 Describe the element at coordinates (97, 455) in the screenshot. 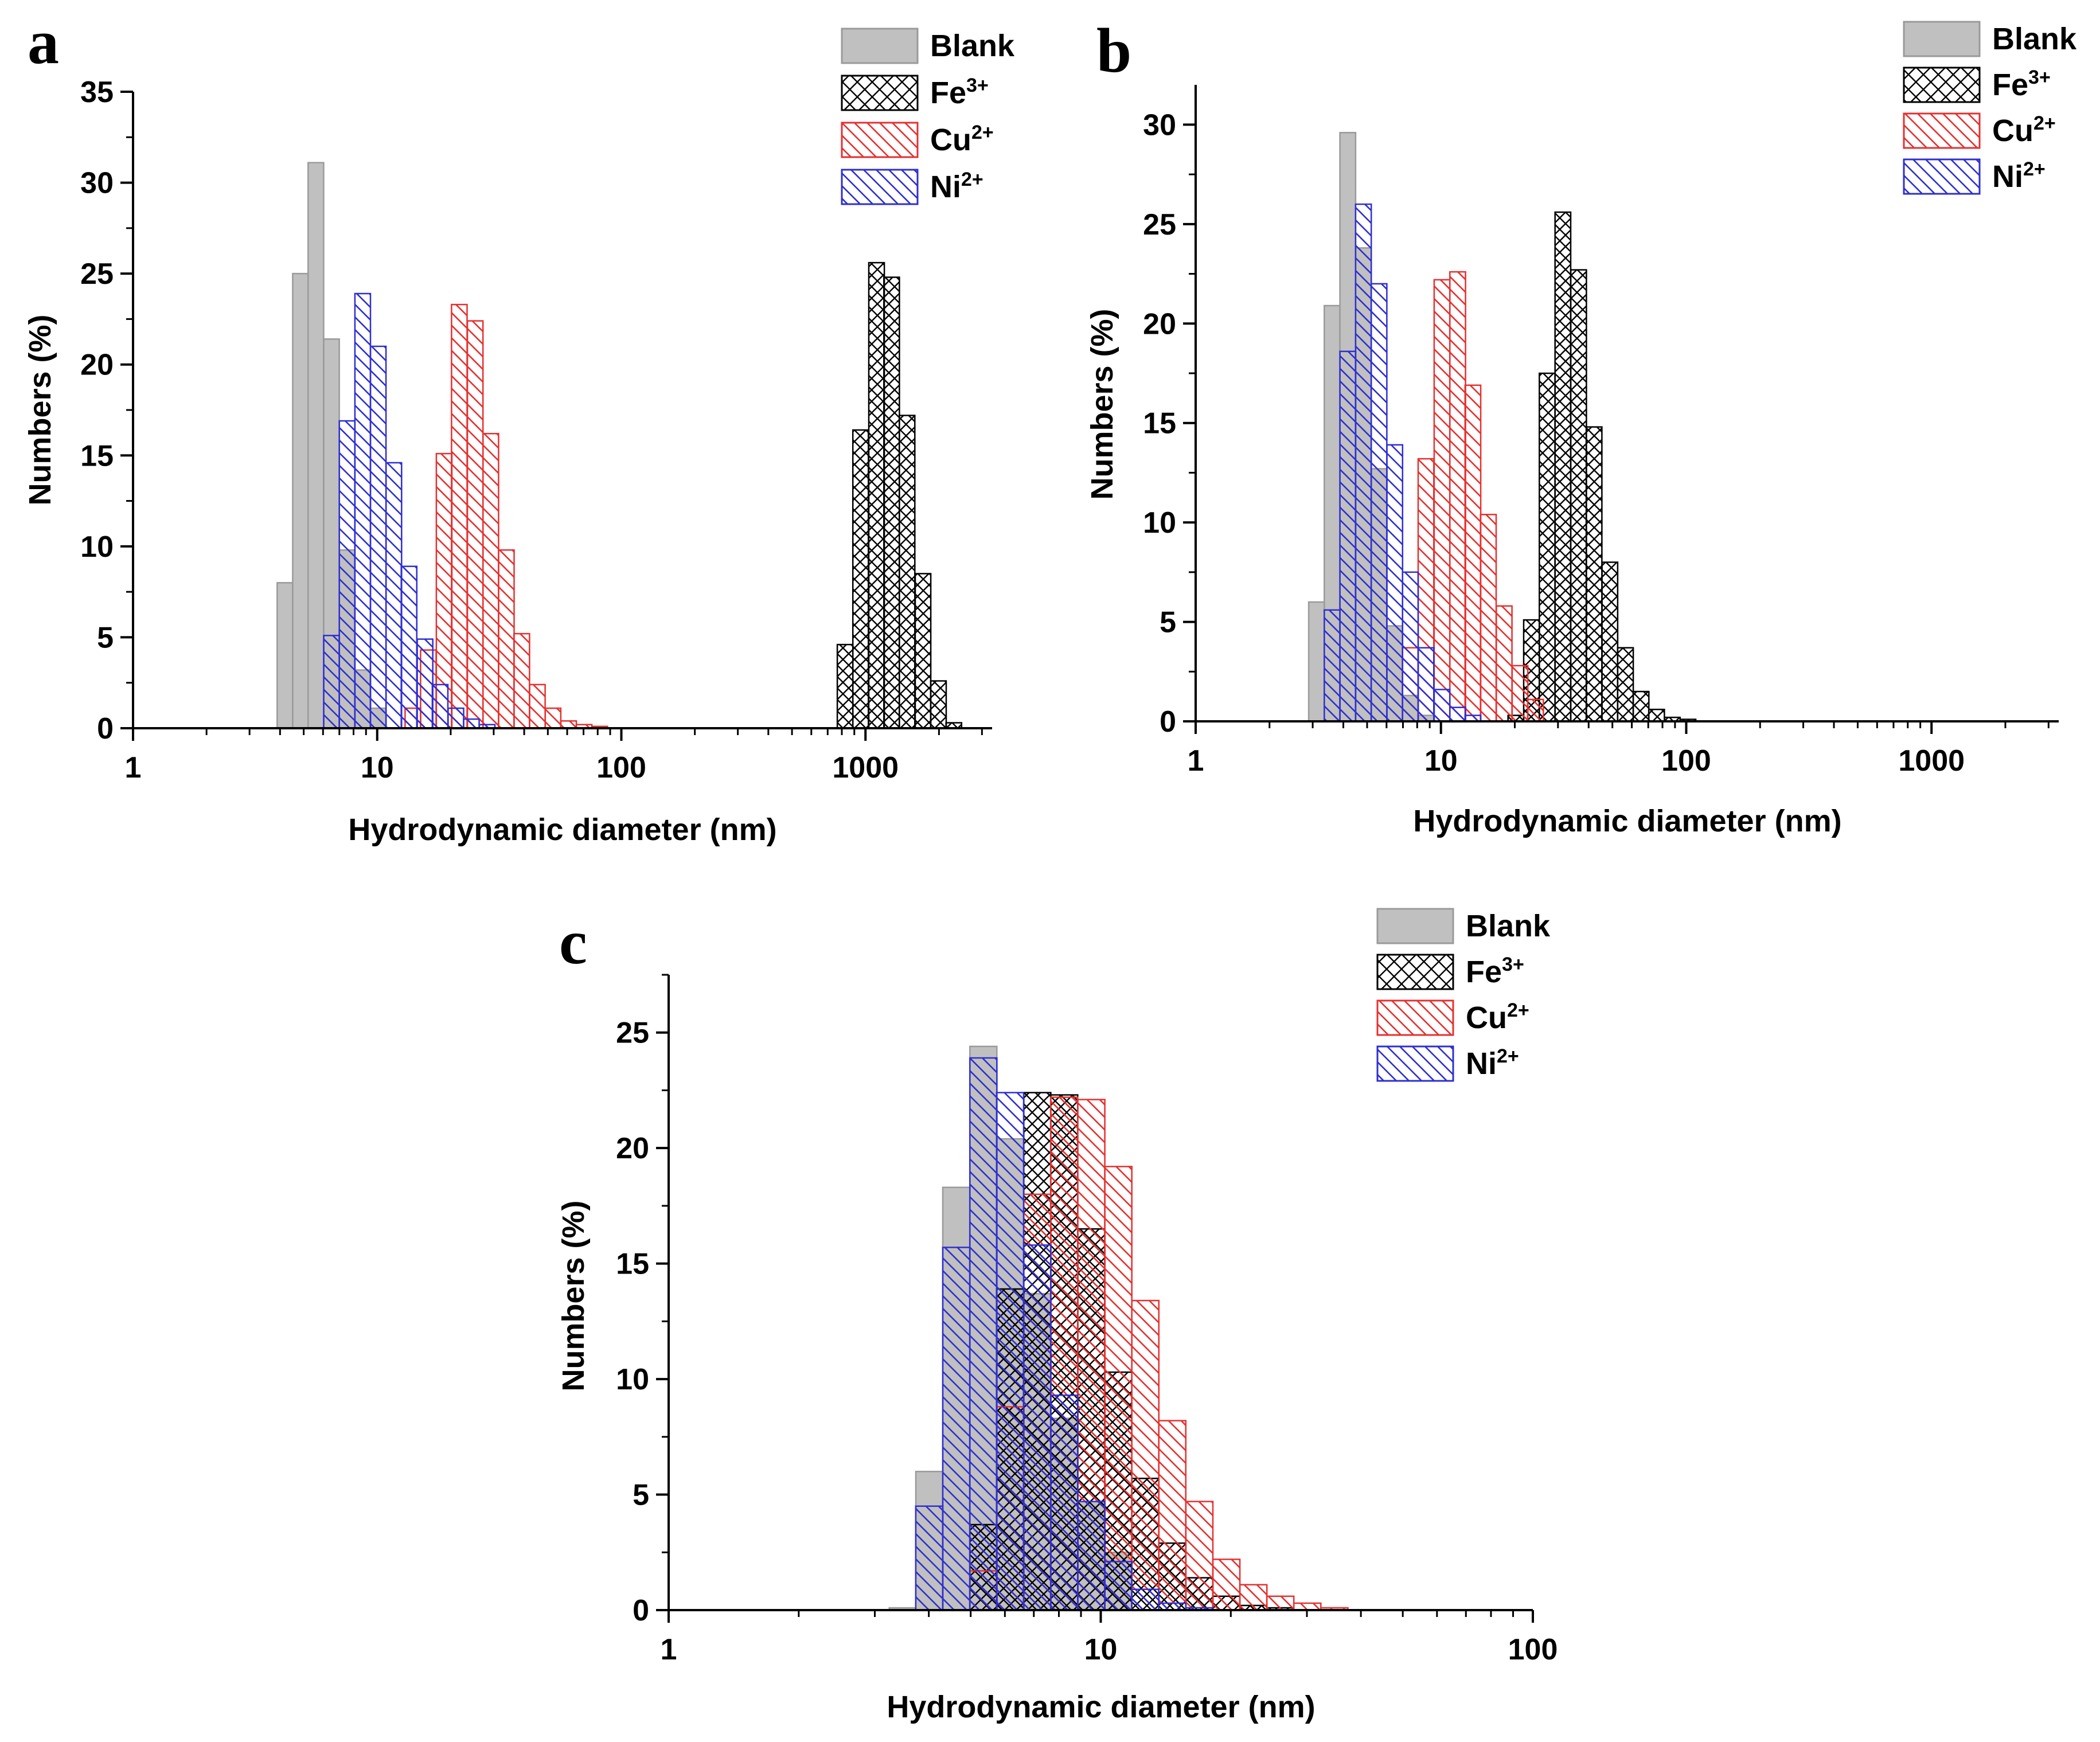

I see `y-tick-label: 15` at that location.